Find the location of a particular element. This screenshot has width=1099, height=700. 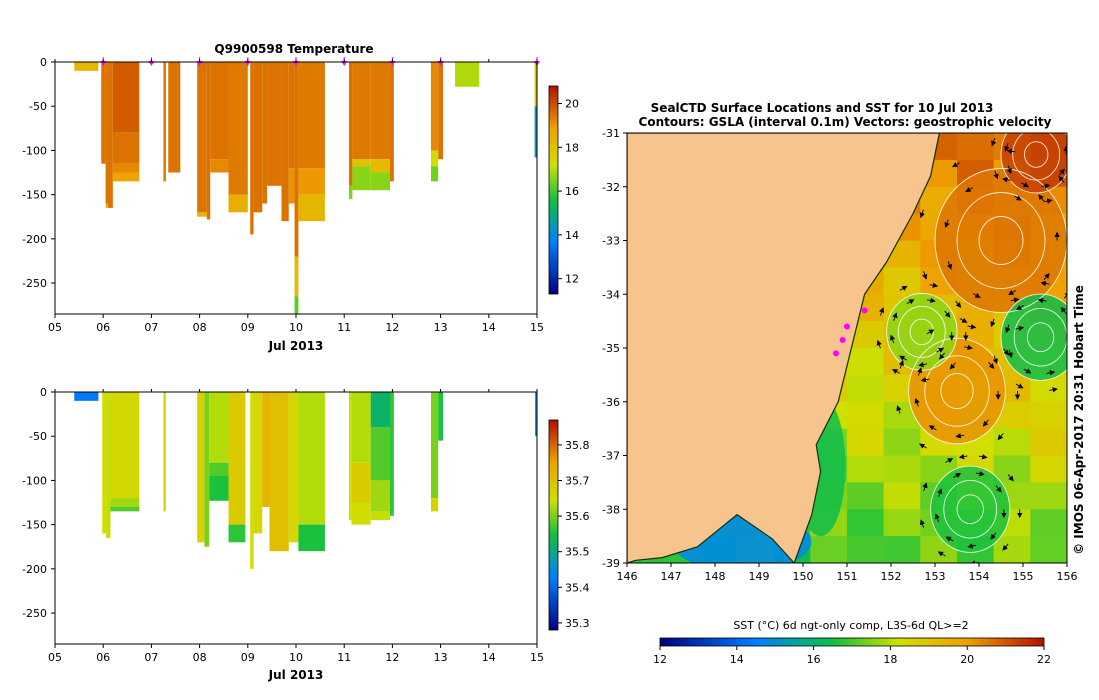

map-y-tick-label: -36 is located at coordinates (611, 402).